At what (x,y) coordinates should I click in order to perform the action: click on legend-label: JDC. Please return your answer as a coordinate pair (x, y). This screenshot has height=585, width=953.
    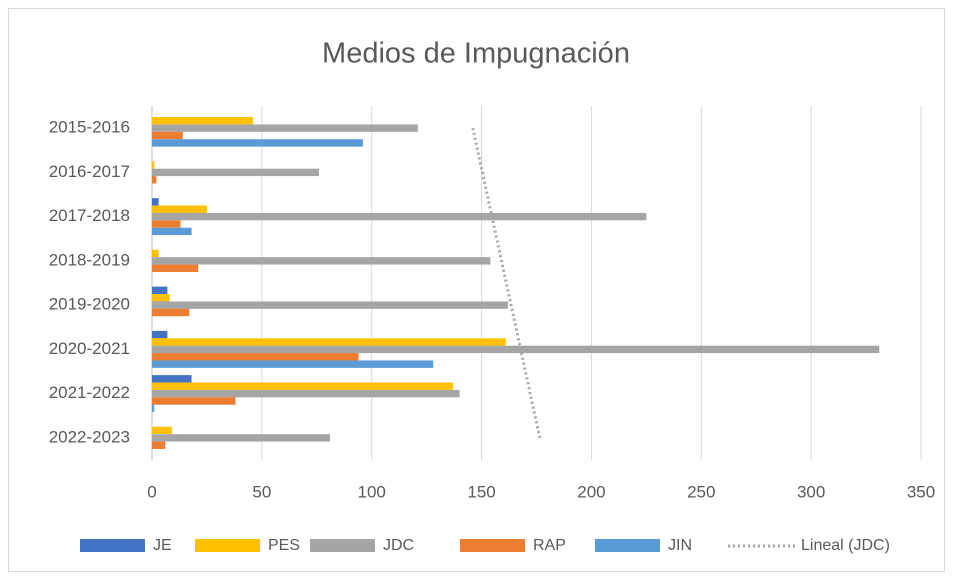
    Looking at the image, I should click on (398, 545).